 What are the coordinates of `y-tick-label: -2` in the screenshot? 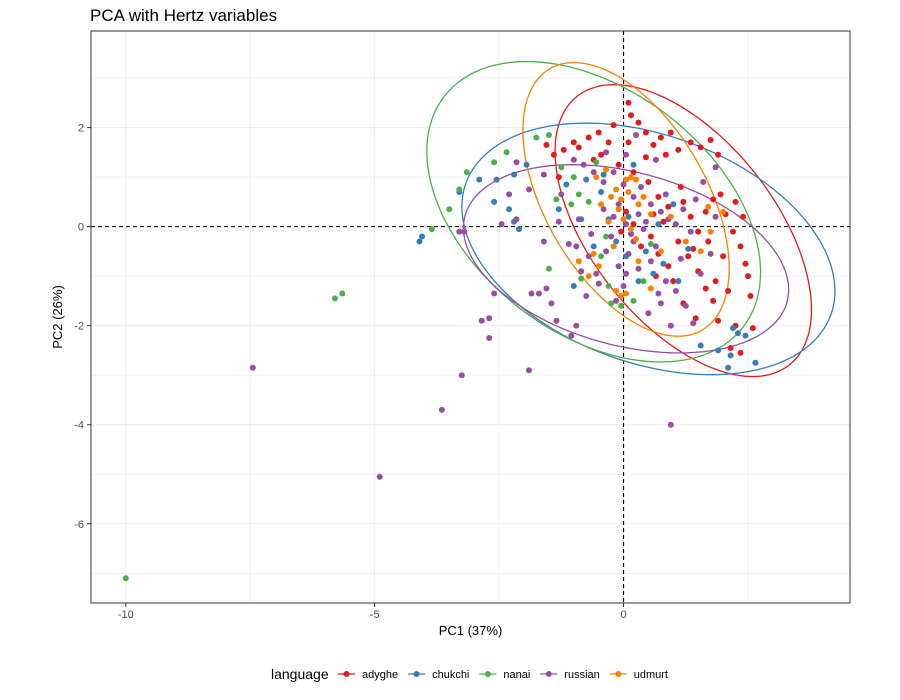 It's located at (79, 327).